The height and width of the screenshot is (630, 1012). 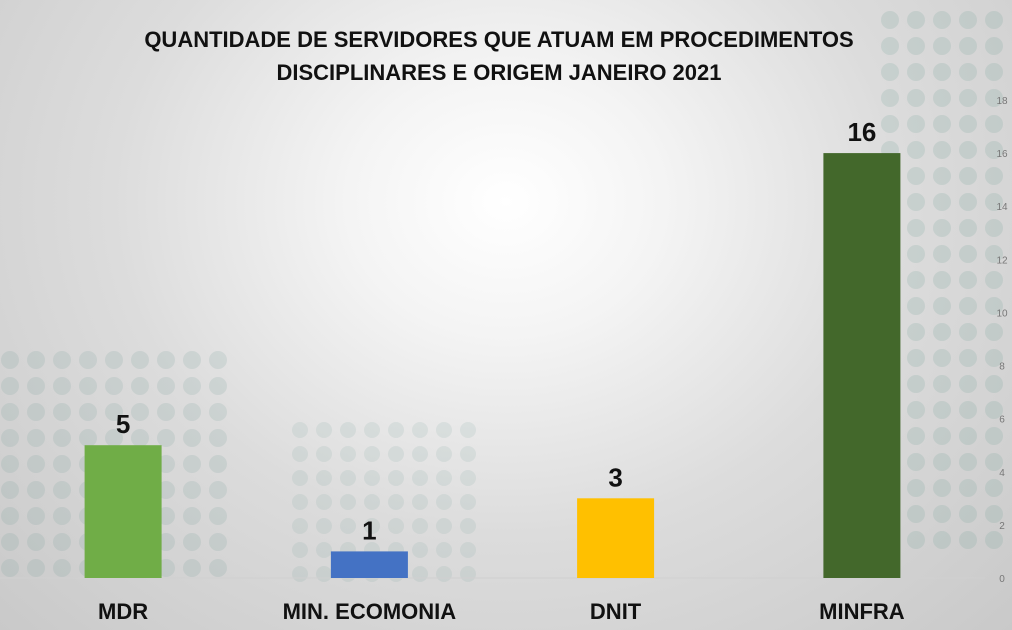 I want to click on category-labels-group: MDR MIN. ECOMONIA DNIT MINFRA, so click(x=501, y=611).